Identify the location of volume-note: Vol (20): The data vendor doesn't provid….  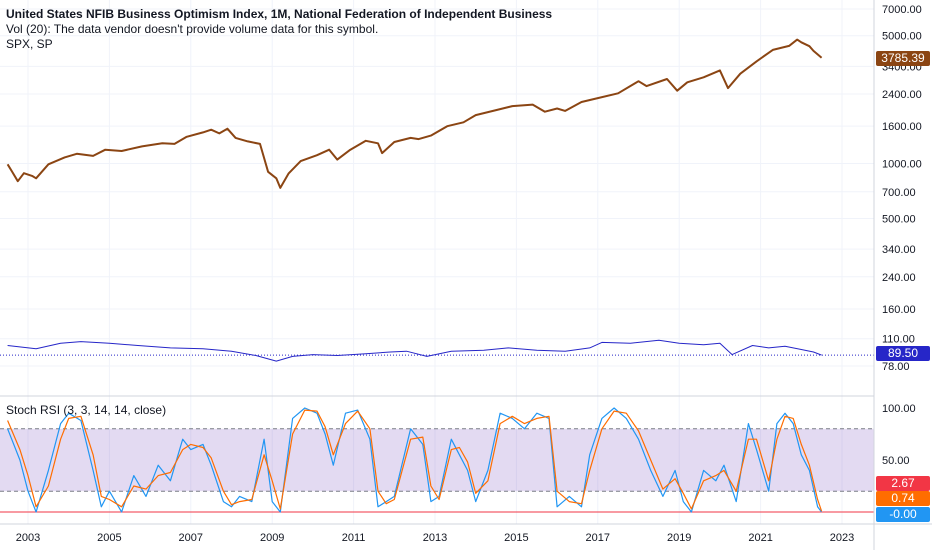
(192, 29).